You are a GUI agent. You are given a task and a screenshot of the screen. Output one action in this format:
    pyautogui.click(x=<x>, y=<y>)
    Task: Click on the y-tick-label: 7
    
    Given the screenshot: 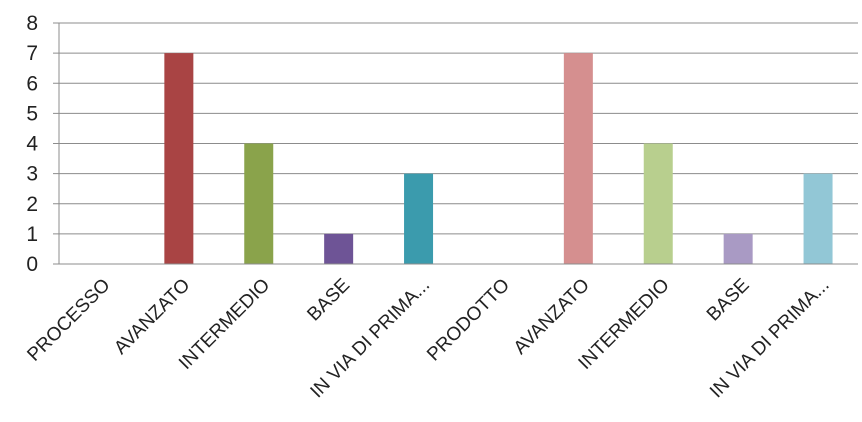 What is the action you would take?
    pyautogui.click(x=32, y=53)
    